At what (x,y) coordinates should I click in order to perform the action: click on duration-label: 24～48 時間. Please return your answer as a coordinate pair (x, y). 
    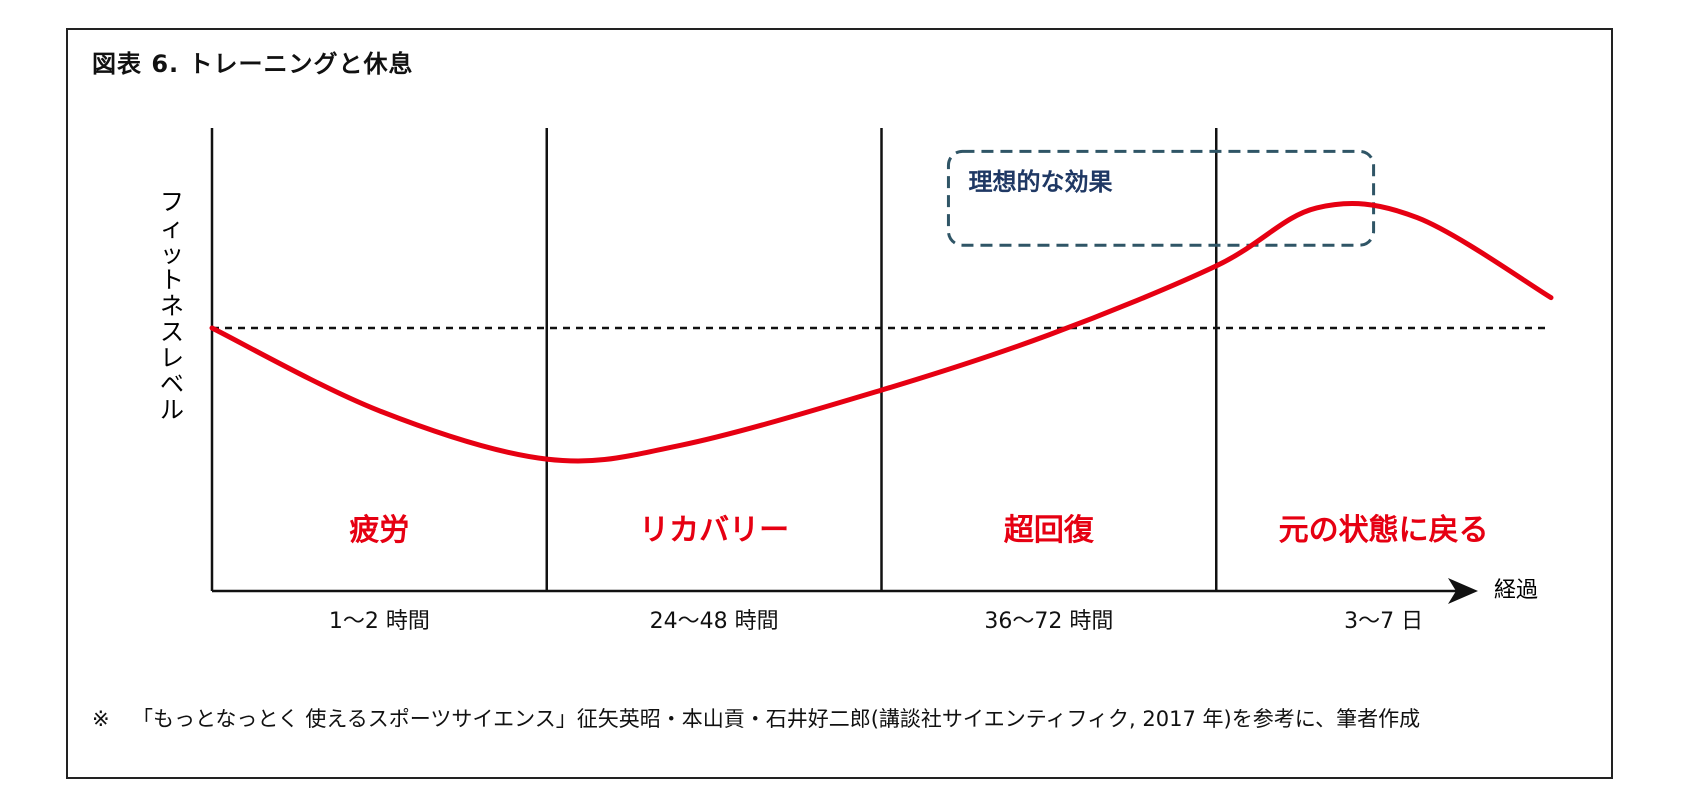
    Looking at the image, I should click on (714, 621).